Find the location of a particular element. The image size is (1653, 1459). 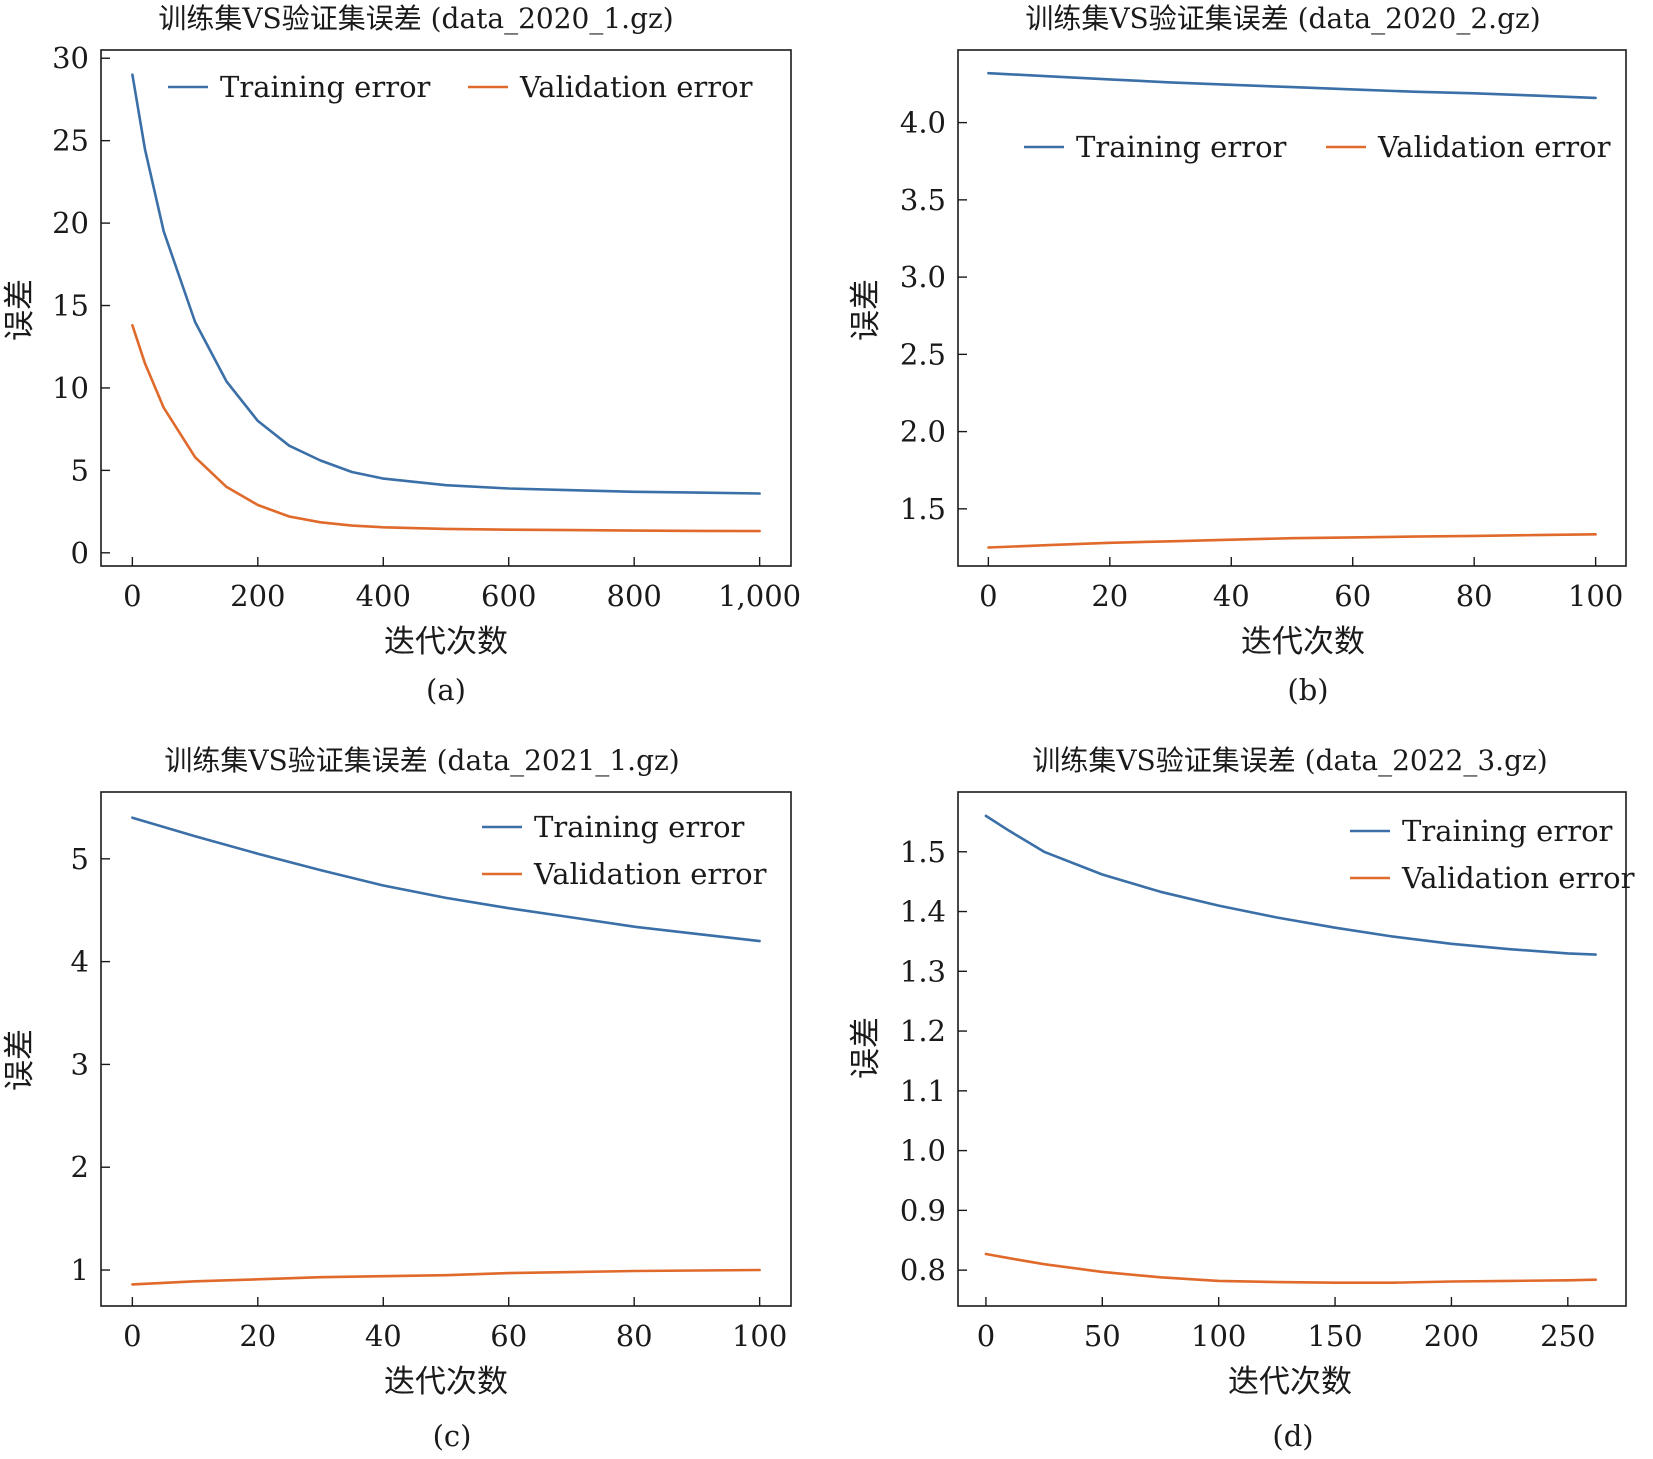

y-tick-label: 10 is located at coordinates (70, 388).